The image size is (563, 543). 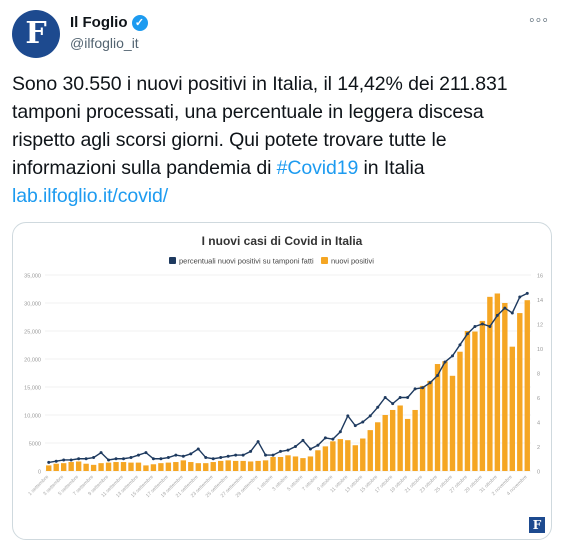 I want to click on y2-tick-label: 0, so click(x=538, y=473).